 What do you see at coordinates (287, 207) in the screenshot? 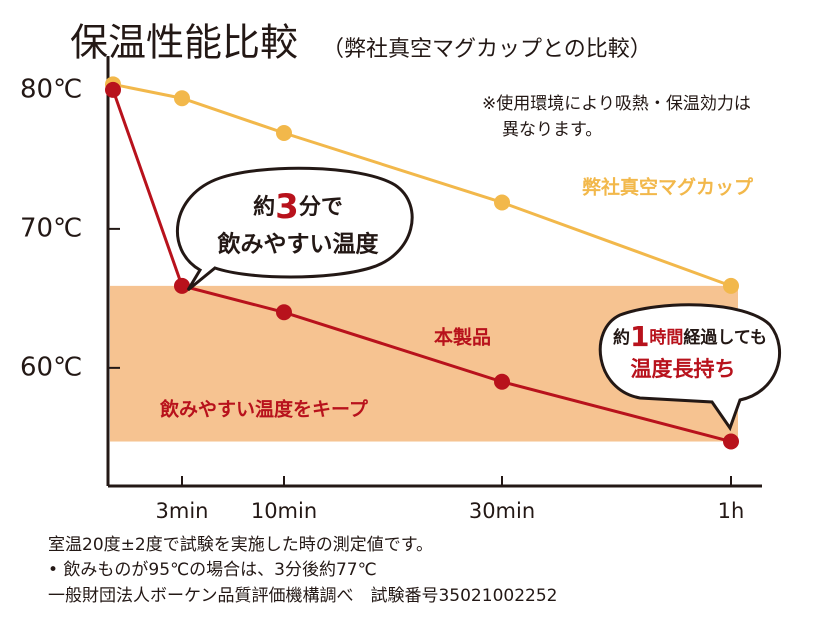
I see `callout-part: 3` at bounding box center [287, 207].